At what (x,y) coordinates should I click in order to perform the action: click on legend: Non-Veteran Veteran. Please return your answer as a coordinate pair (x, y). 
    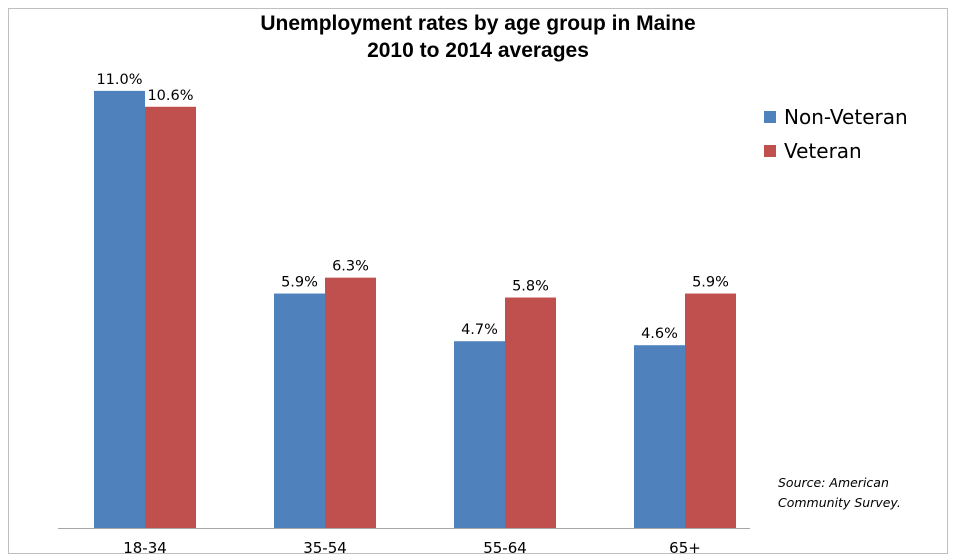
    Looking at the image, I should click on (836, 134).